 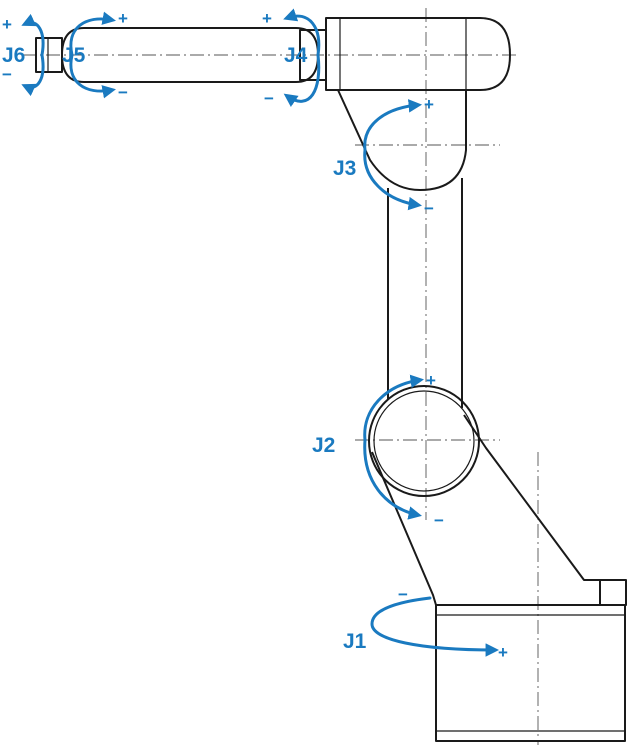 What do you see at coordinates (296, 55) in the screenshot?
I see `j4-label: J4` at bounding box center [296, 55].